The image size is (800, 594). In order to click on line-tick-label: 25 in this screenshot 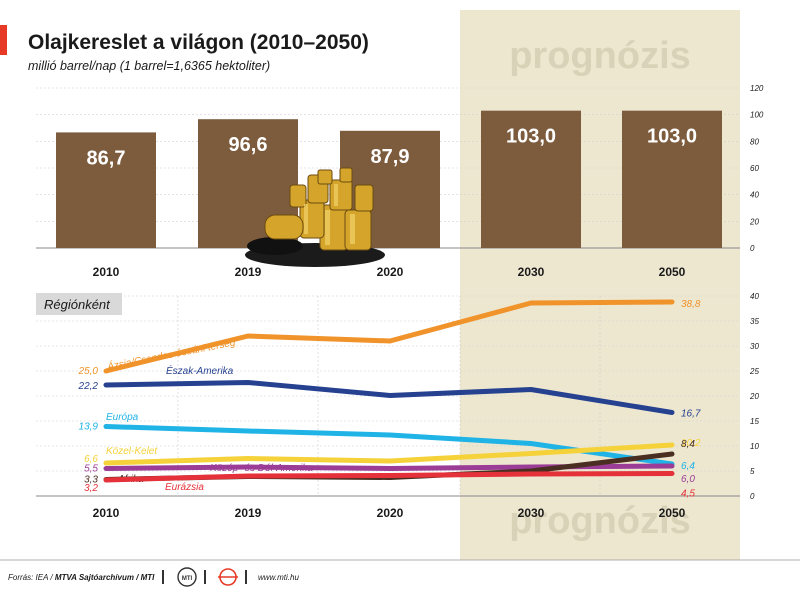, I will do `click(754, 371)`.